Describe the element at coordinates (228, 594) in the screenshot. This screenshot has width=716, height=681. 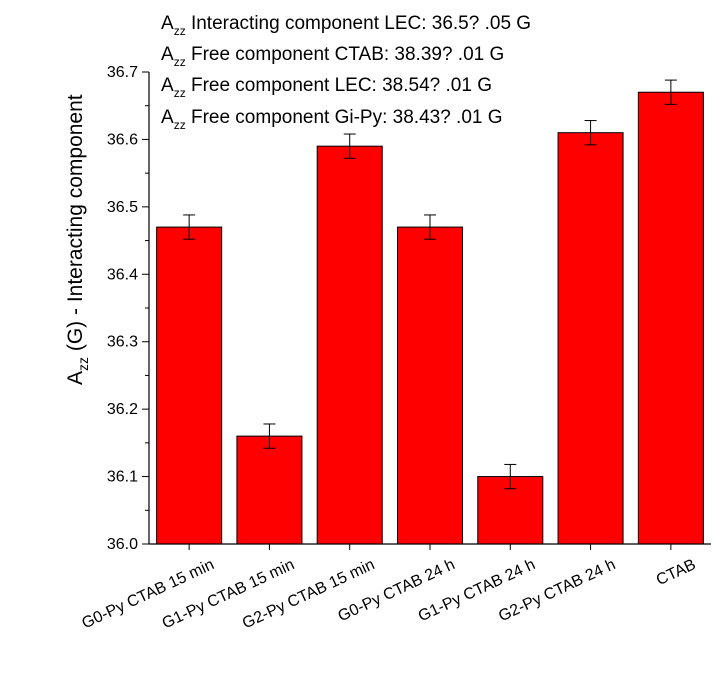
I see `x-tick-label: G1-Py CTAB 15 min` at that location.